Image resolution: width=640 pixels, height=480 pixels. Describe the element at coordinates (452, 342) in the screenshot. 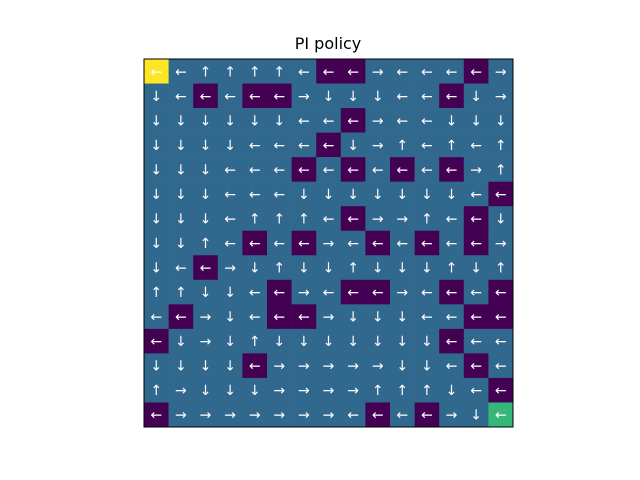

I see `policy-arrow-r11-c12: ←` at that location.